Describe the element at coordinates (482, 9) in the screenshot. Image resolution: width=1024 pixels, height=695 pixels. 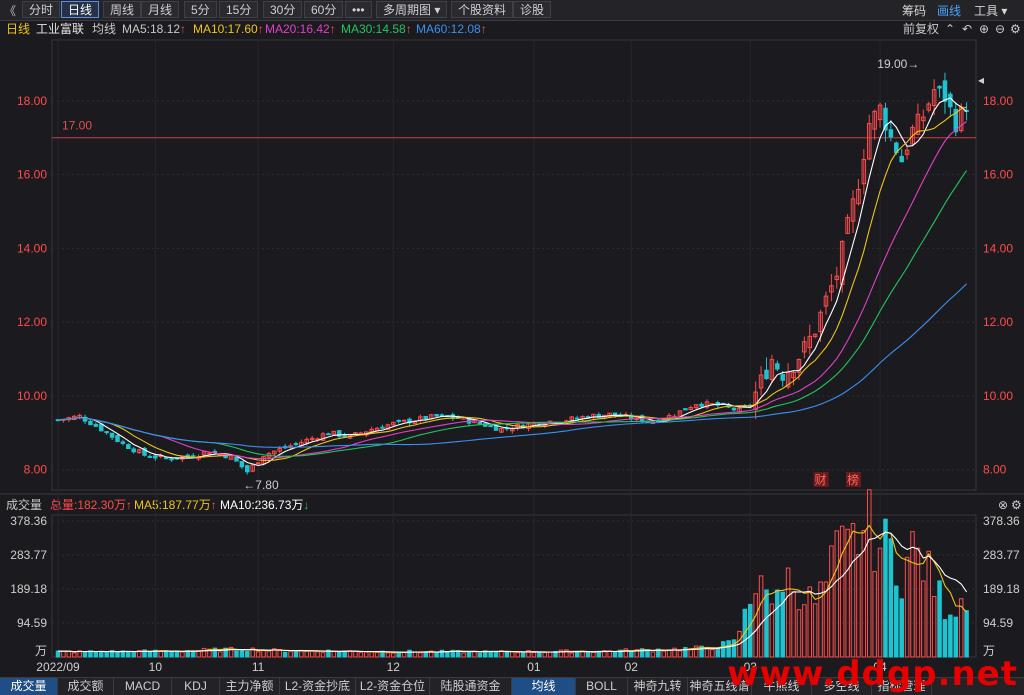
I see `period-button: 个股资料` at that location.